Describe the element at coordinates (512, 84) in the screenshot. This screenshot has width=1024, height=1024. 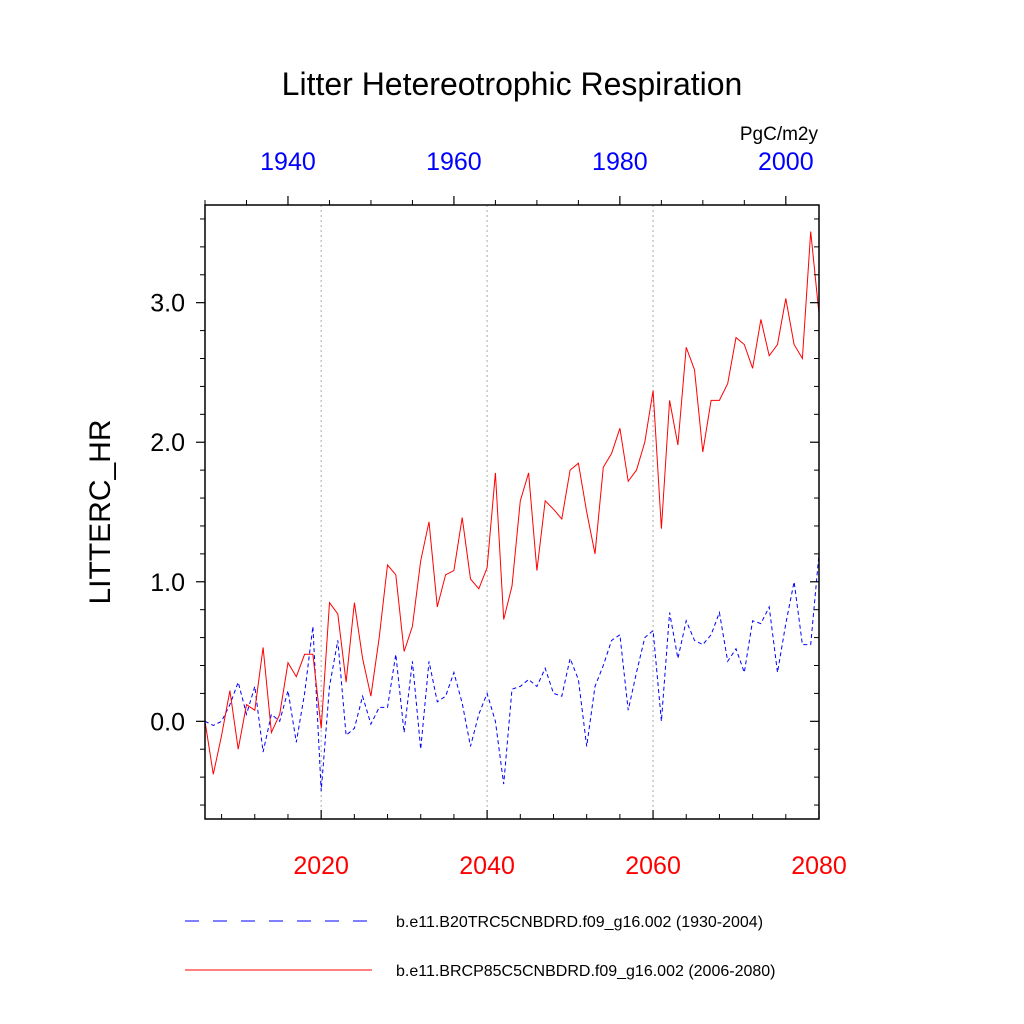
I see `chart-title: Litter Hetereotrophic Respiration` at that location.